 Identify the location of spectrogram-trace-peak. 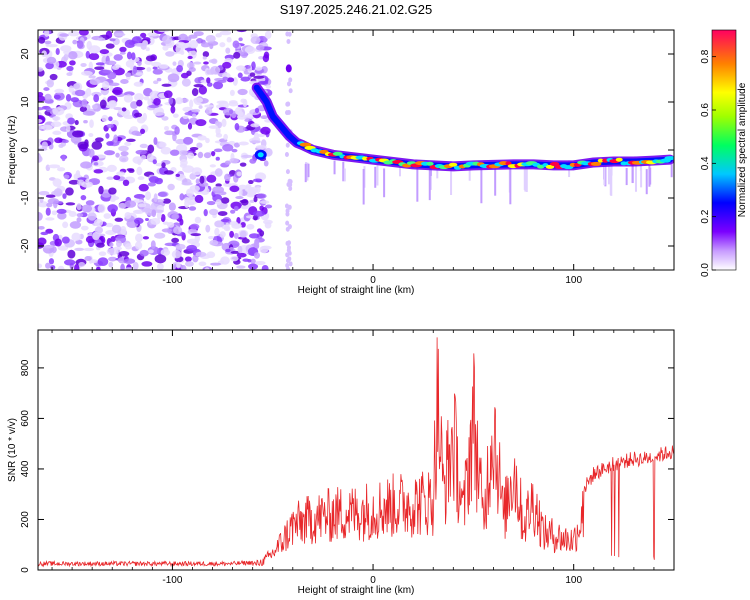
(453, 164).